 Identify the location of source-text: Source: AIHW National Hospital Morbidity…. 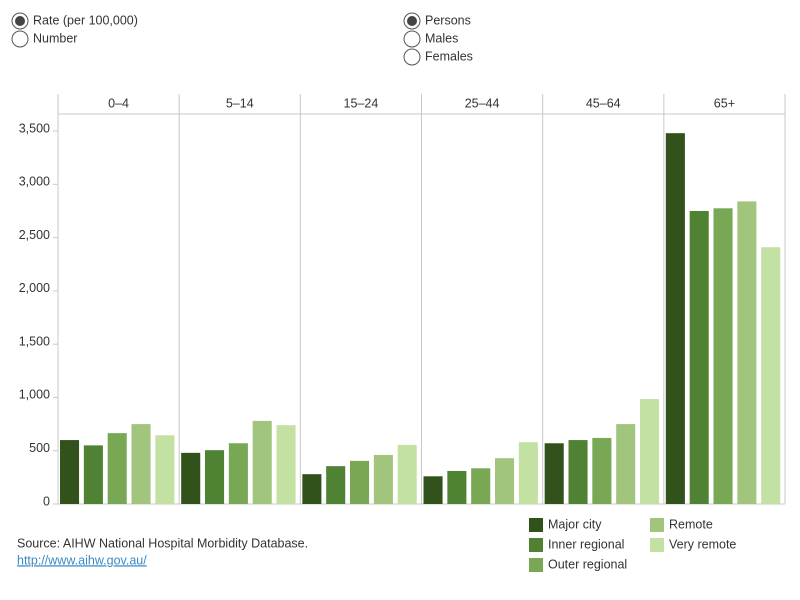
(162, 543).